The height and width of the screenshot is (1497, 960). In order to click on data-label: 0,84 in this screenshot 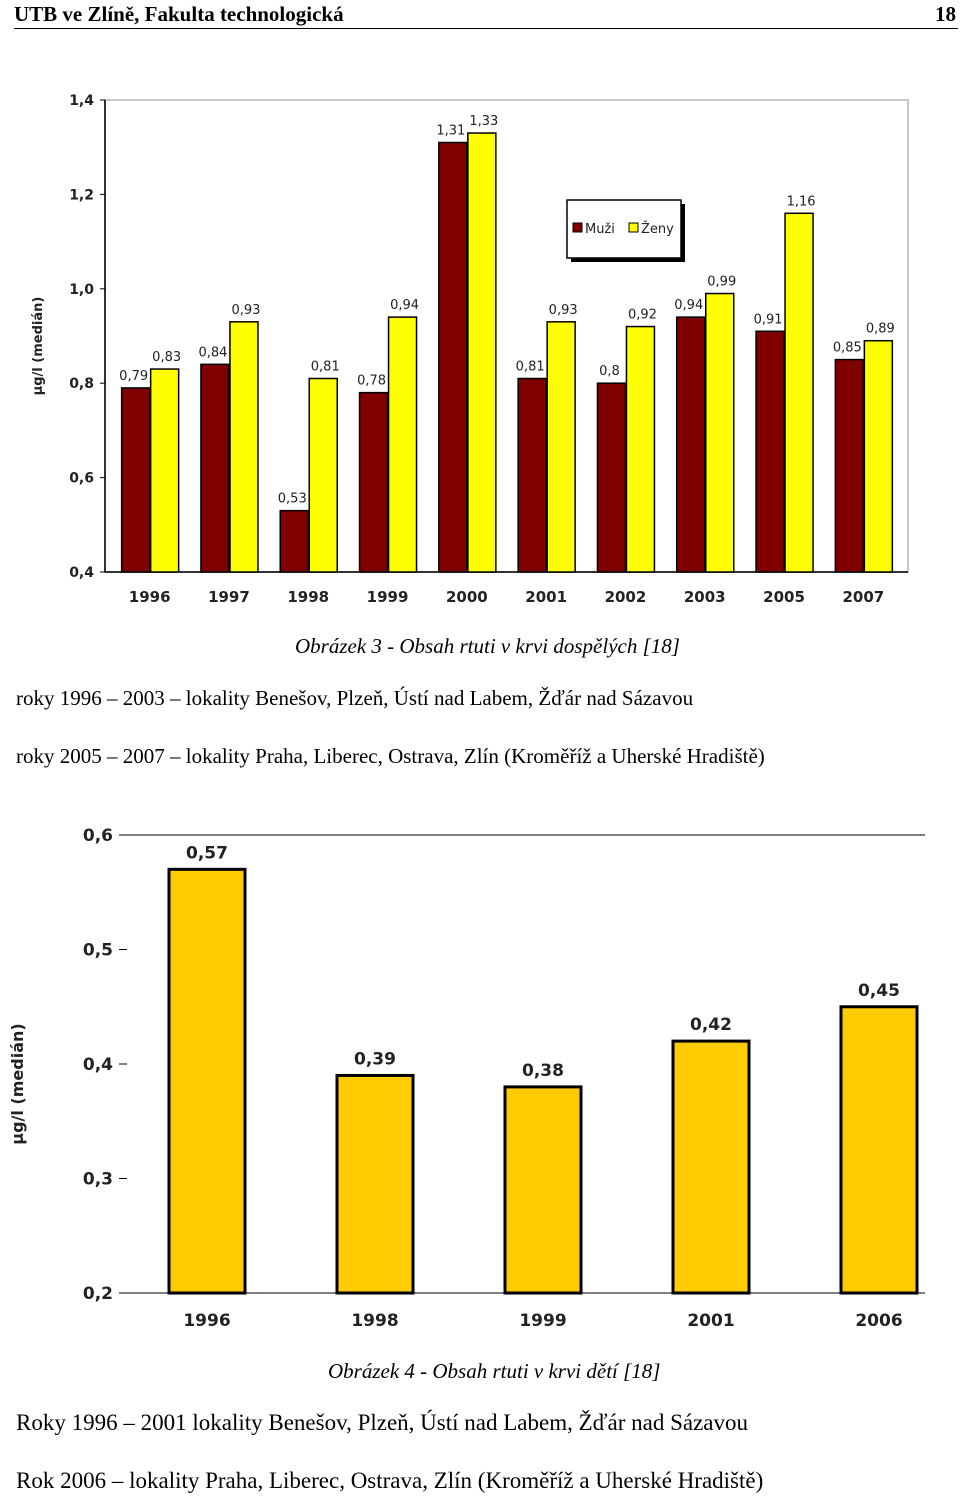, I will do `click(212, 352)`.